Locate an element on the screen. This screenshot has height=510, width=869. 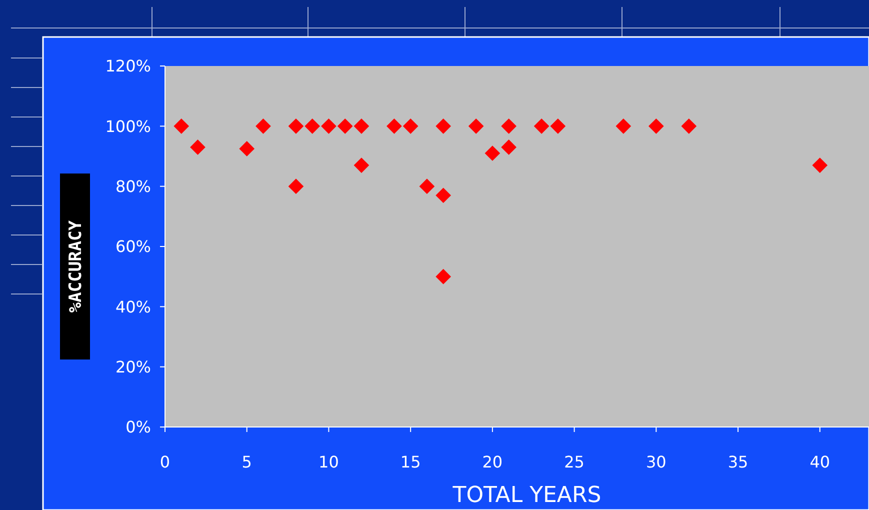
x-tick-label: 35 is located at coordinates (738, 462).